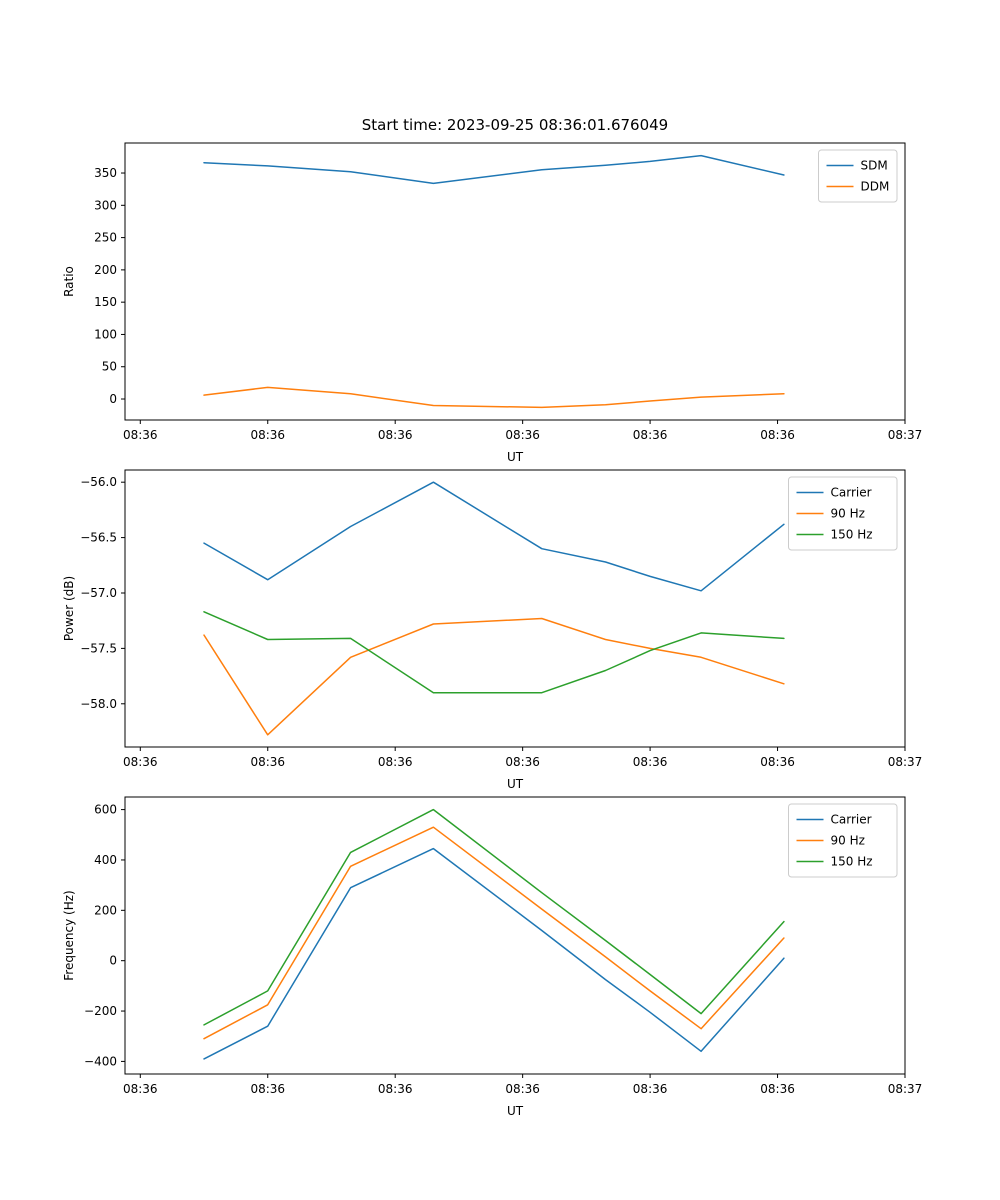 The height and width of the screenshot is (1200, 1000). I want to click on y-axis-label: Power (dB), so click(69, 608).